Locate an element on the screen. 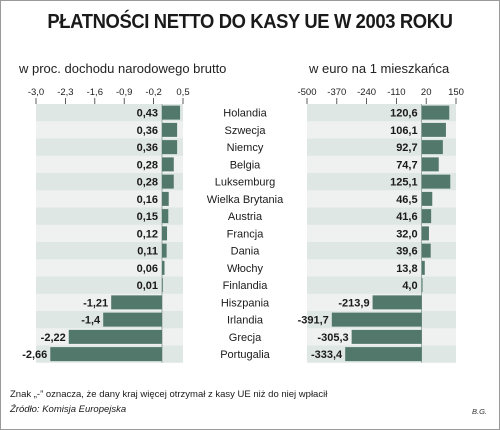 The image size is (500, 430). country-label: Dania is located at coordinates (246, 252).